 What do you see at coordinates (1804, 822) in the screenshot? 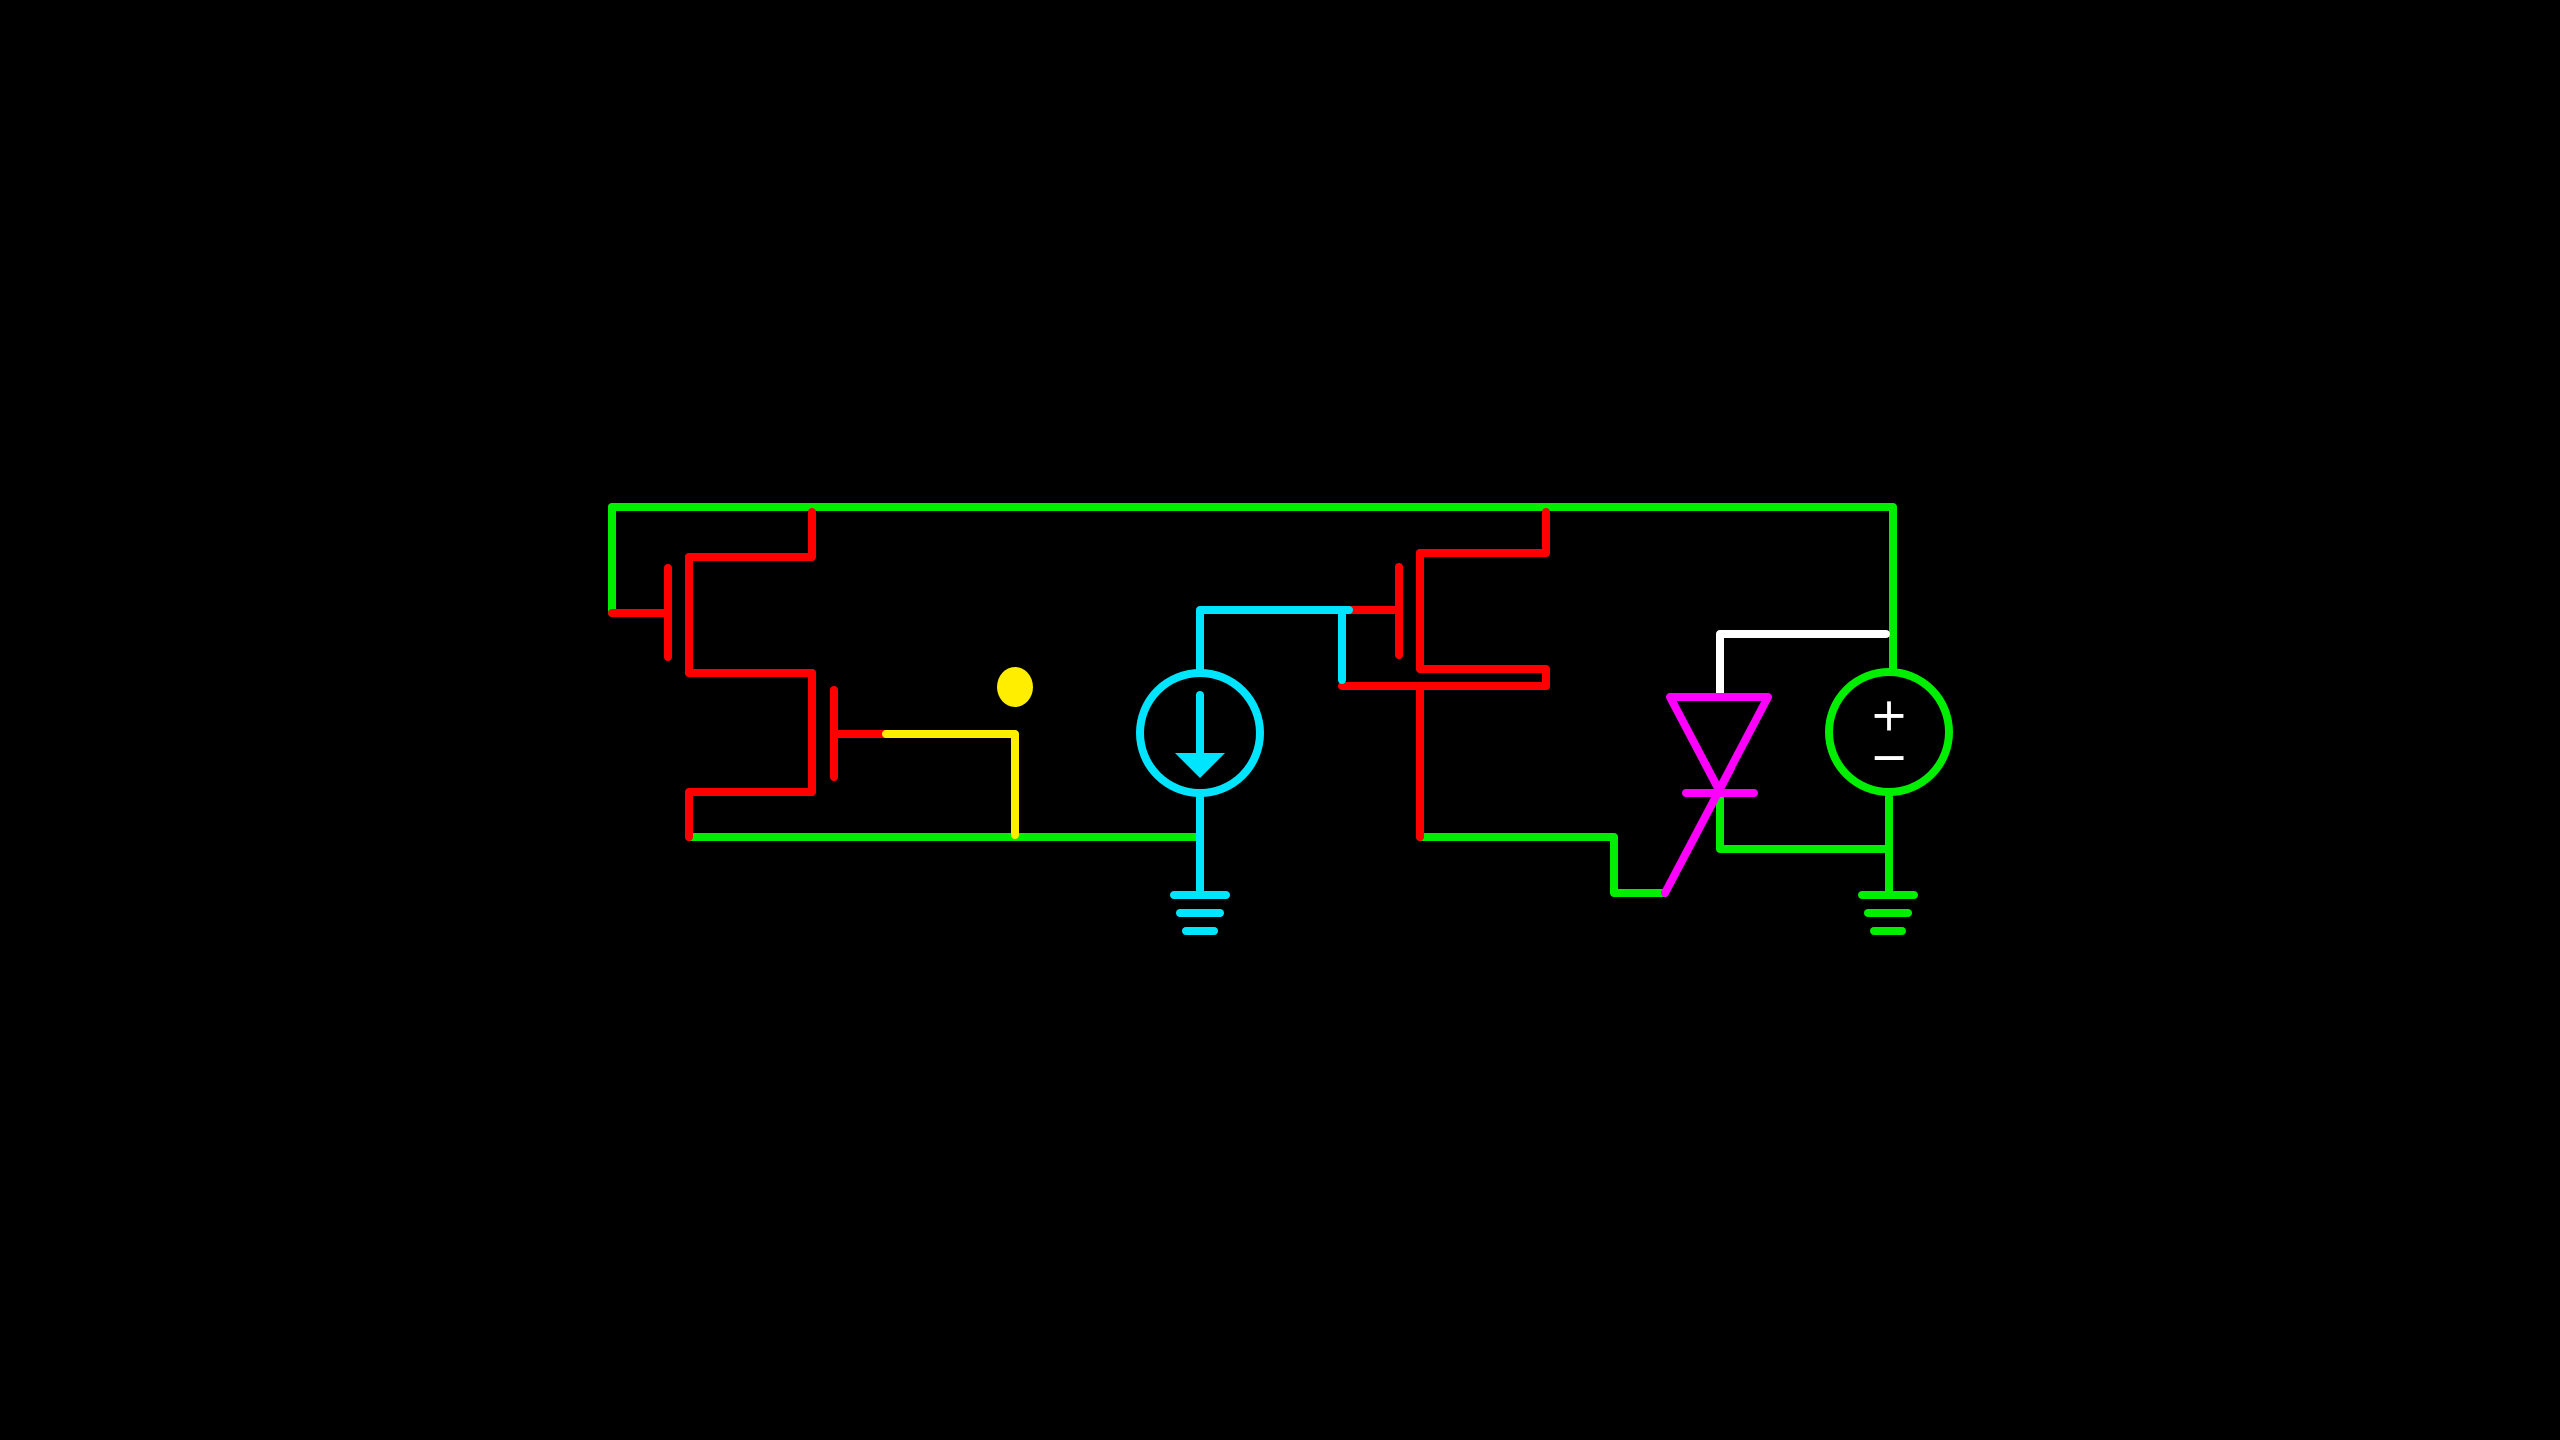
I see `thyristor-cathode-wire` at bounding box center [1804, 822].